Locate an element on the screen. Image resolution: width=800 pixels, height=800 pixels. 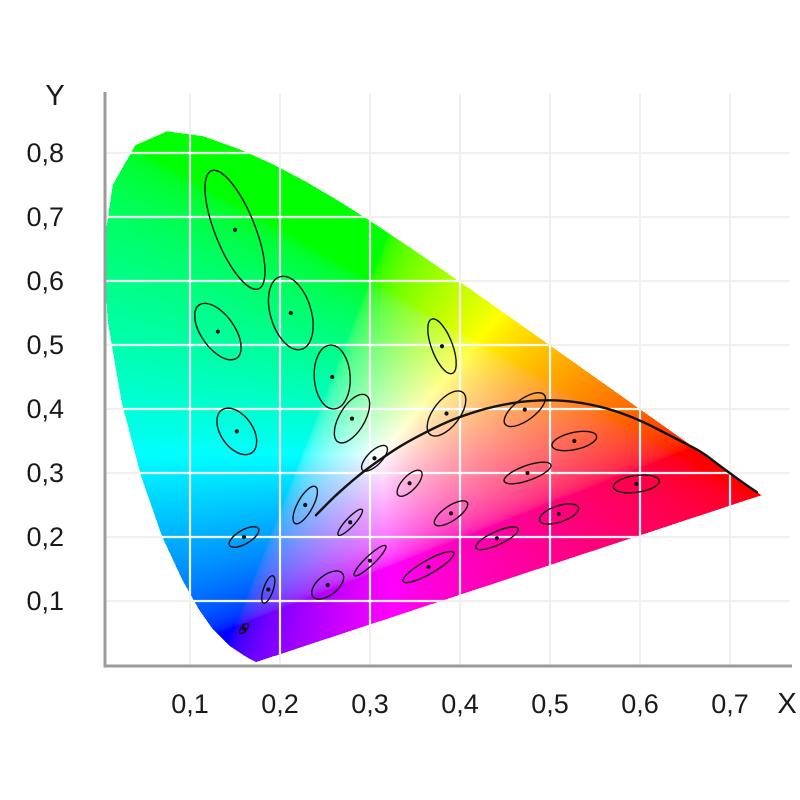
x-tick-label: 0,3 is located at coordinates (370, 704).